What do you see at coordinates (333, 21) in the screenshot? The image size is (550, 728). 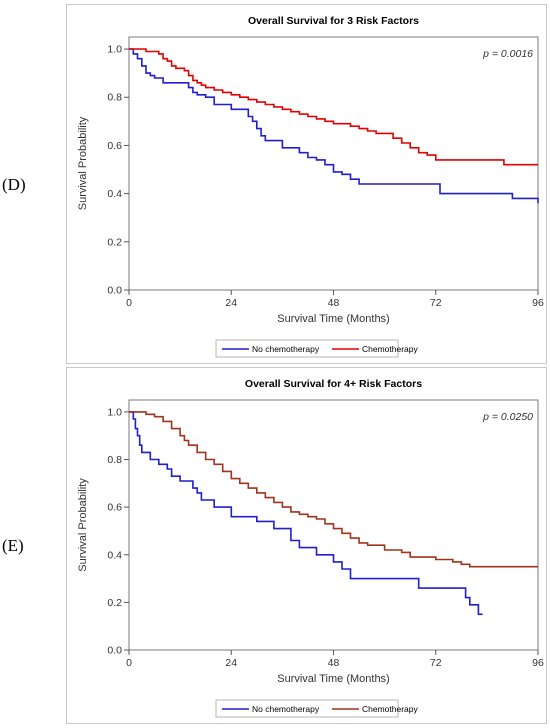 I see `chart-title: Overall Survival for 3 Risk Factors` at bounding box center [333, 21].